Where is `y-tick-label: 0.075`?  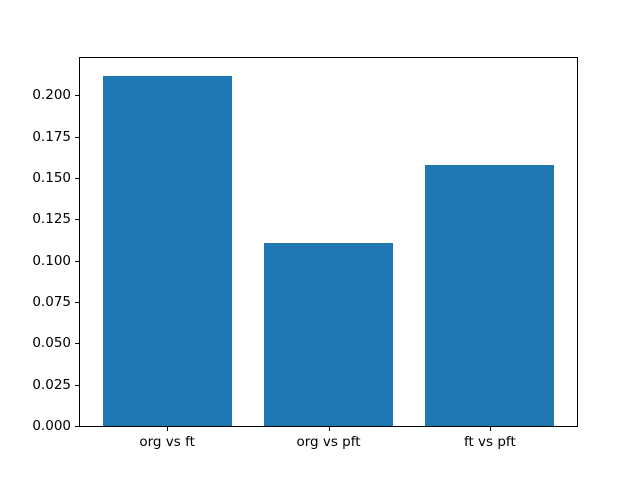
y-tick-label: 0.075 is located at coordinates (51, 302).